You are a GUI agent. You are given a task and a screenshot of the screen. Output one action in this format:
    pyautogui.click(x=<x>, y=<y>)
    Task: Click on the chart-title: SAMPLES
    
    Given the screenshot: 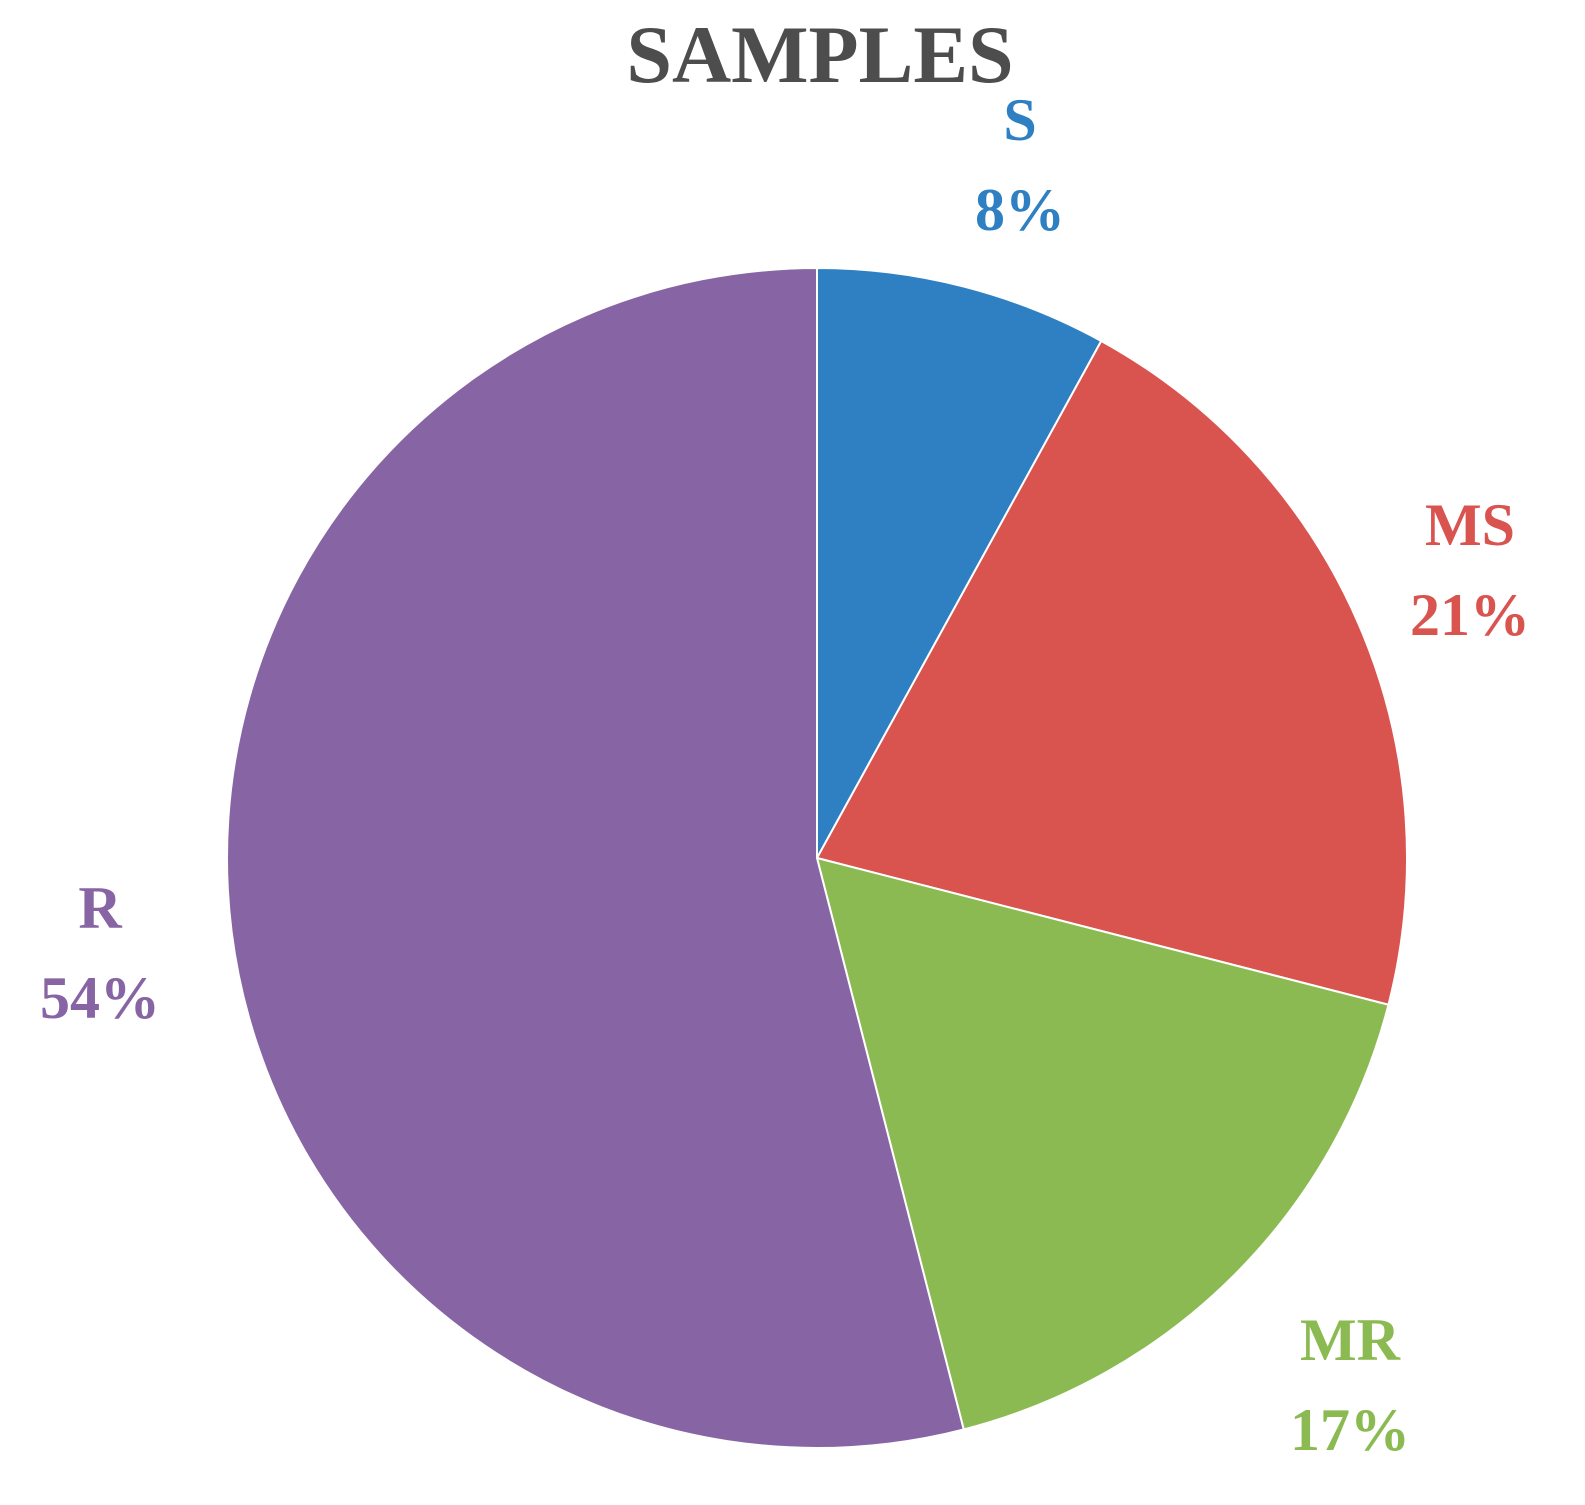 What is the action you would take?
    pyautogui.click(x=819, y=54)
    